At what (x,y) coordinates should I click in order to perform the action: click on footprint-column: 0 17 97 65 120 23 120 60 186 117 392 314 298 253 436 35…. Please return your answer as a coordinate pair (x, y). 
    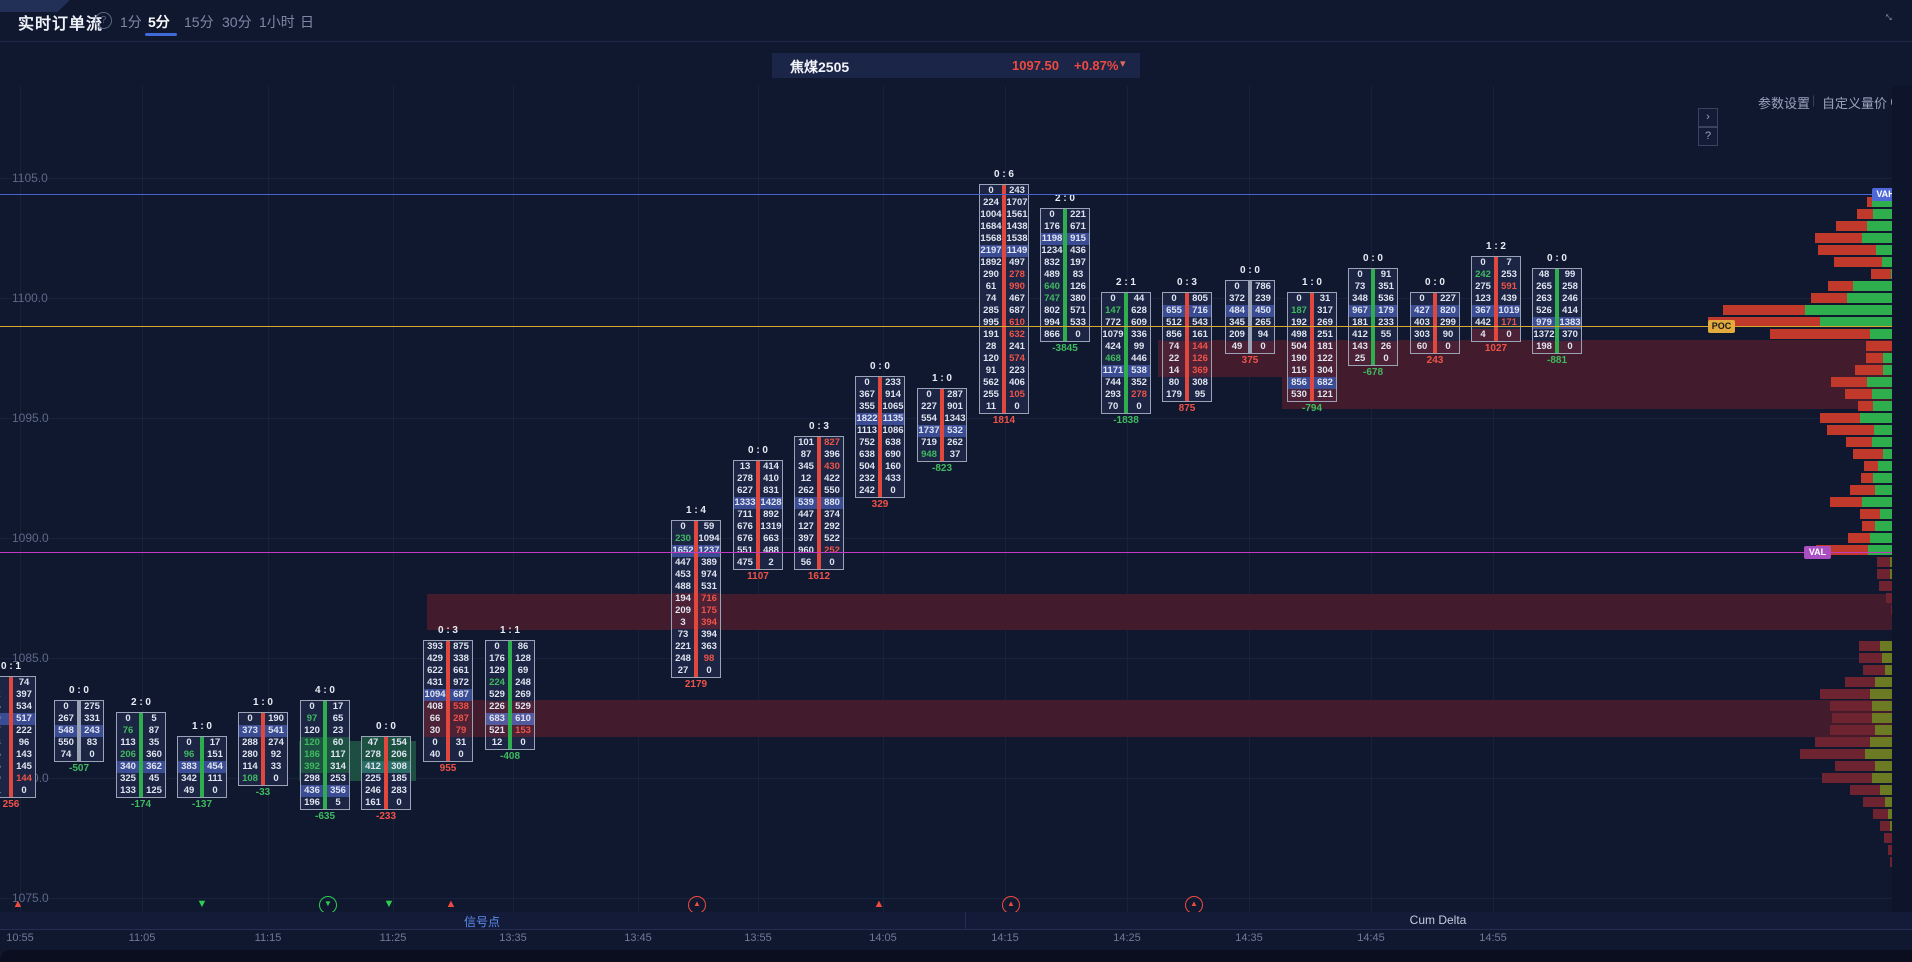
    Looking at the image, I should click on (325, 755).